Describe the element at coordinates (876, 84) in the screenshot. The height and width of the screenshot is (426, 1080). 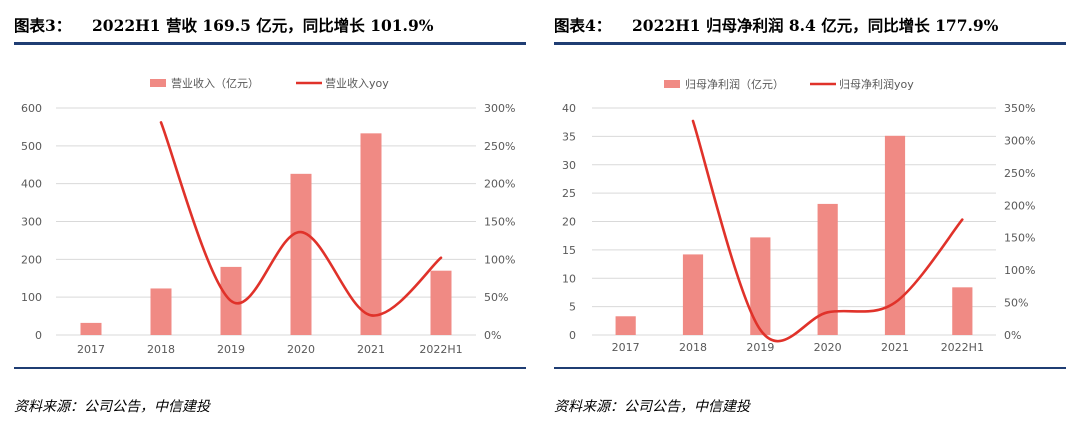
I see `legend-line-label: 归母净利润yoy` at that location.